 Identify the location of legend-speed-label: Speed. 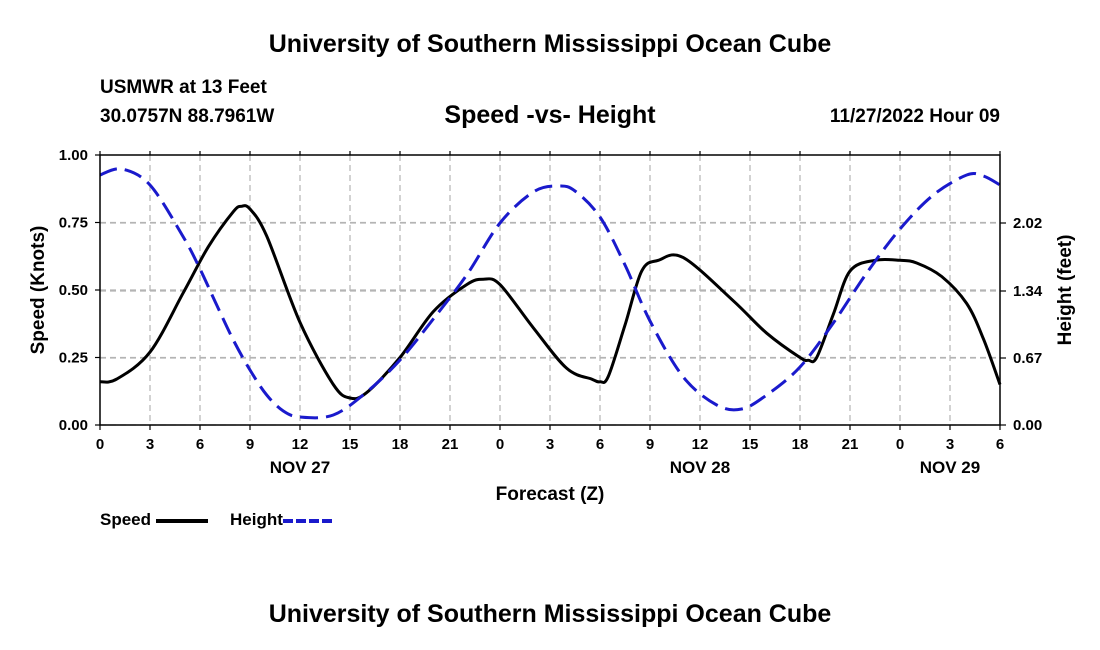
(126, 519).